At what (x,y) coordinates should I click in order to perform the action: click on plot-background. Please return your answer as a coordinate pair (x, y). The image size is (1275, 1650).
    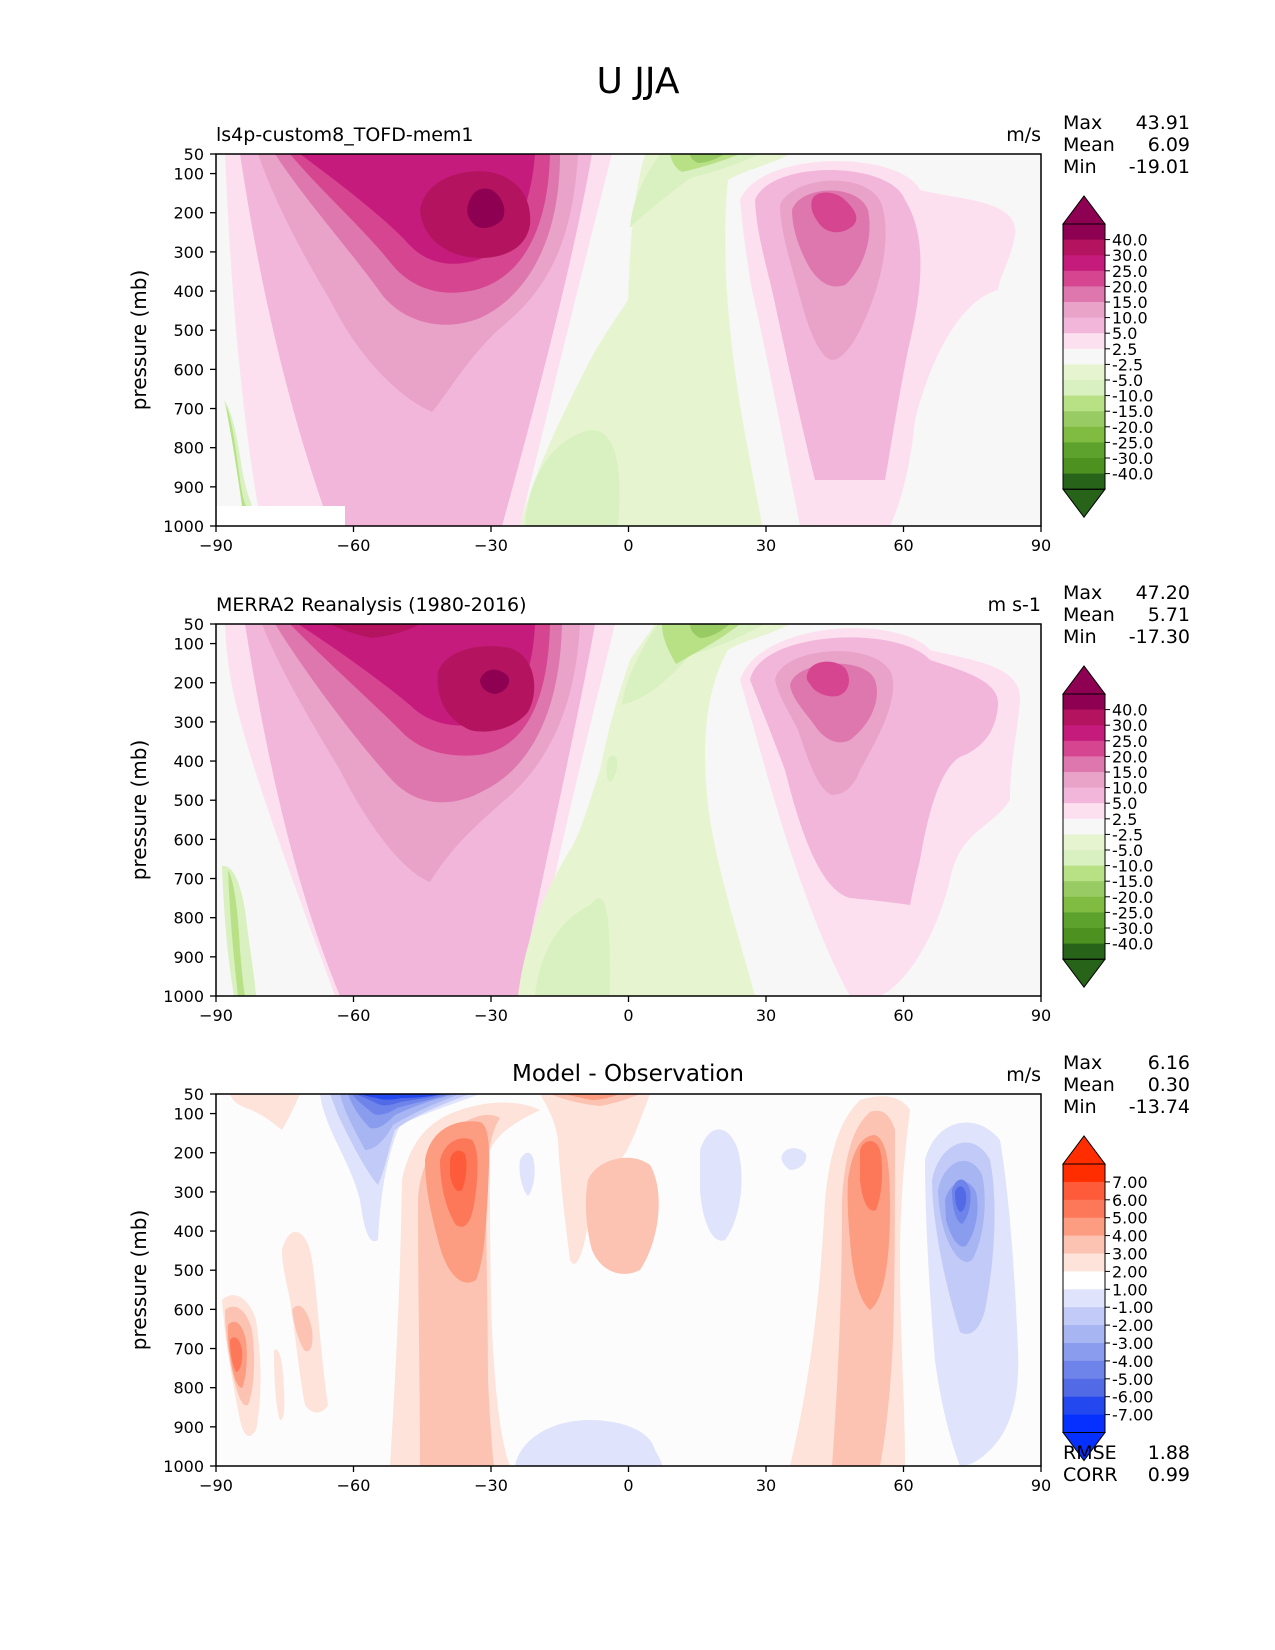
    Looking at the image, I should click on (628, 1280).